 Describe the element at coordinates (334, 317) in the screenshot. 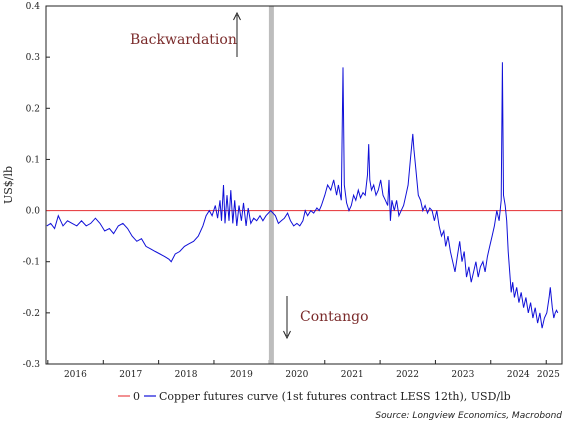

I see `annotation-contango: Contango` at that location.